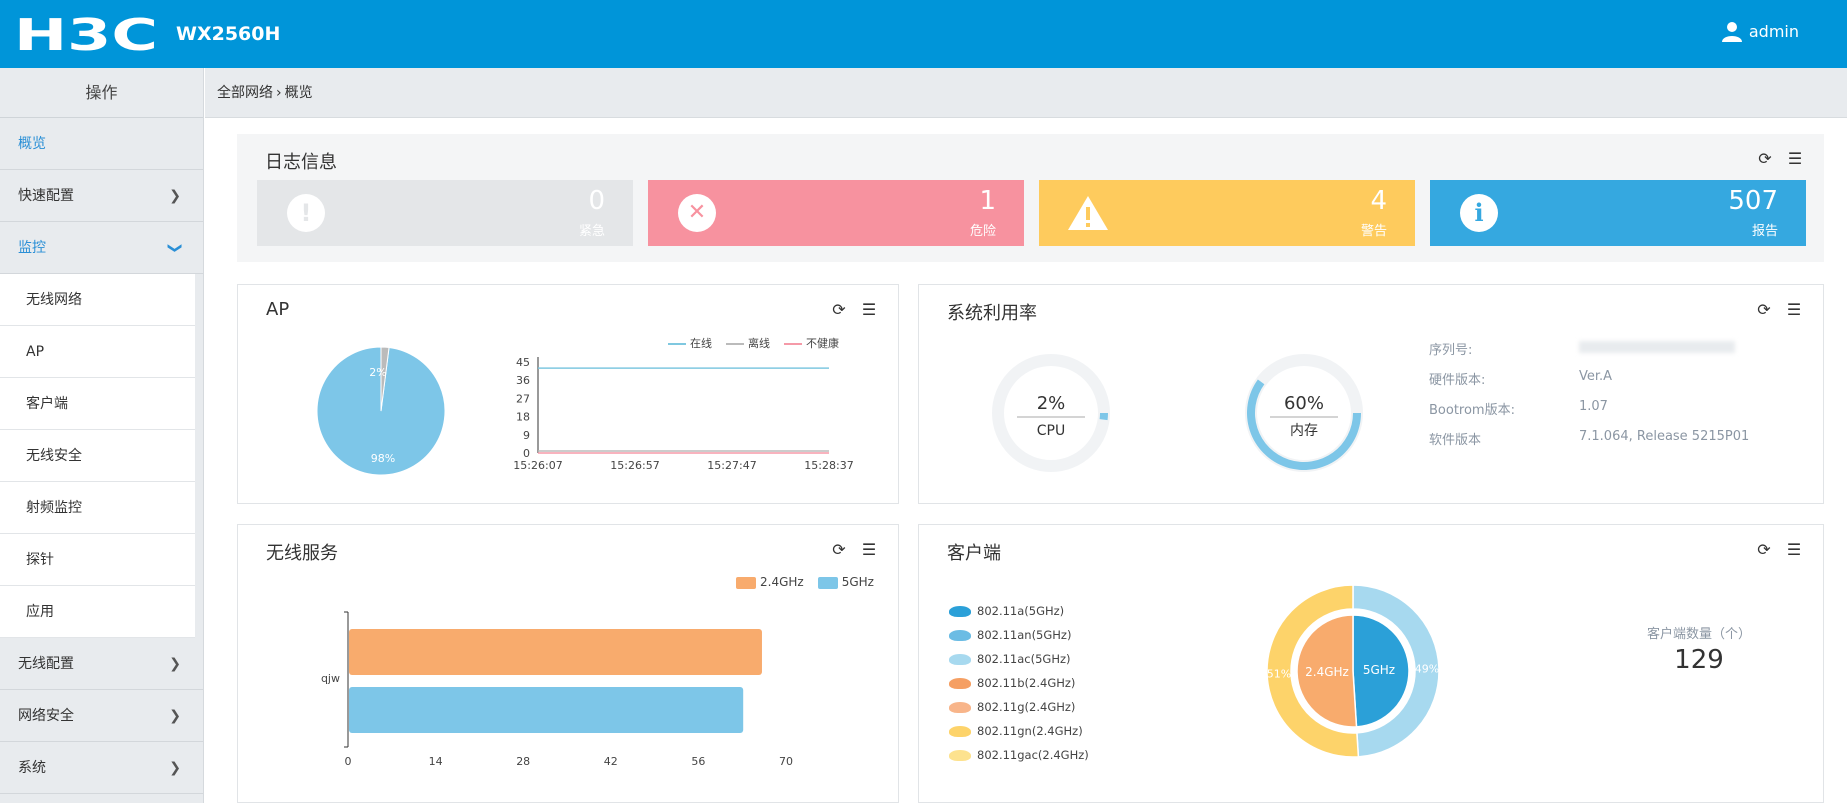 This screenshot has height=804, width=1847. I want to click on sidebar-subitem-rf-monitor: 射频监控, so click(97, 508).